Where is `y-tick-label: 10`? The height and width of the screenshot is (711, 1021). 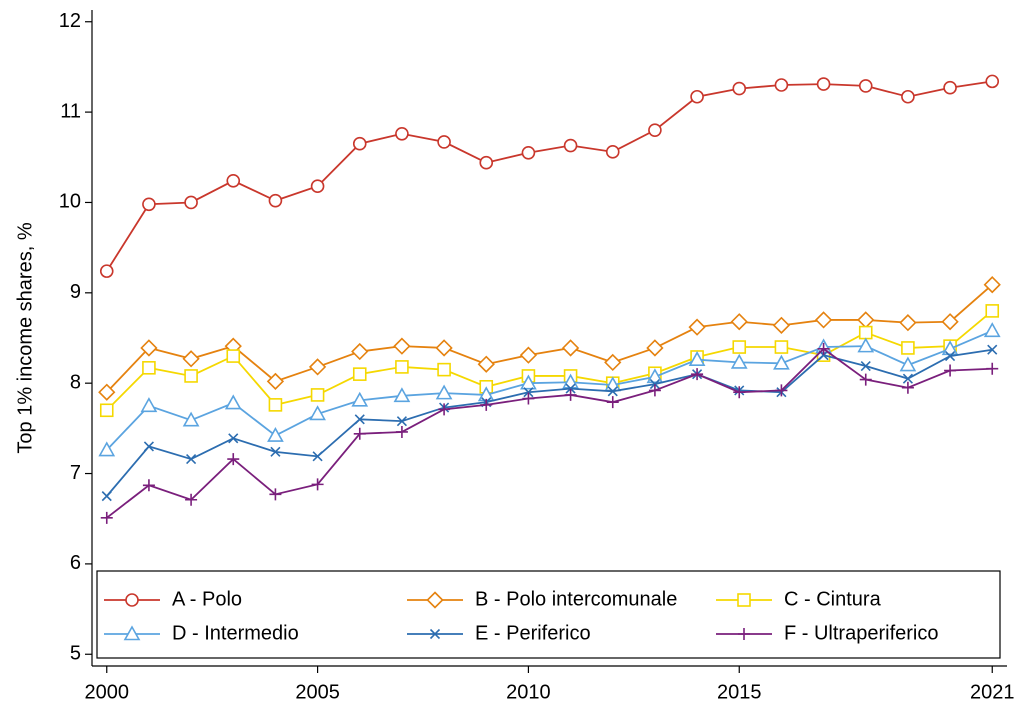
y-tick-label: 10 is located at coordinates (70, 202).